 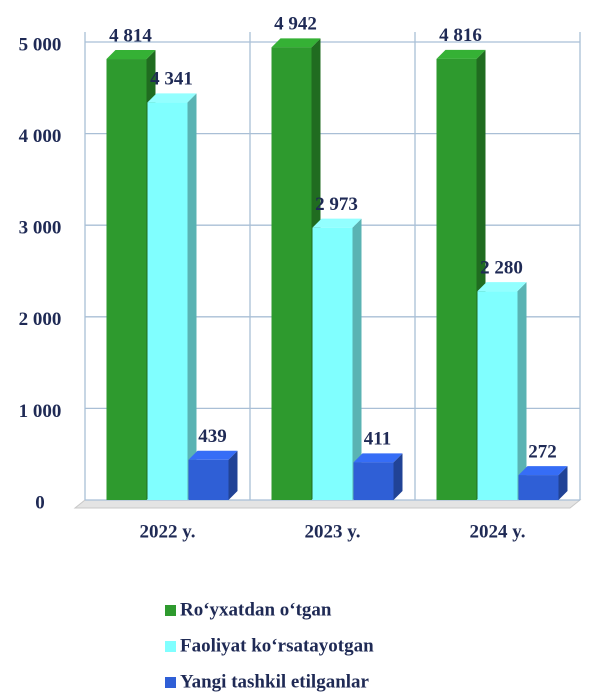 What do you see at coordinates (212, 436) in the screenshot?
I see `value-label: 439` at bounding box center [212, 436].